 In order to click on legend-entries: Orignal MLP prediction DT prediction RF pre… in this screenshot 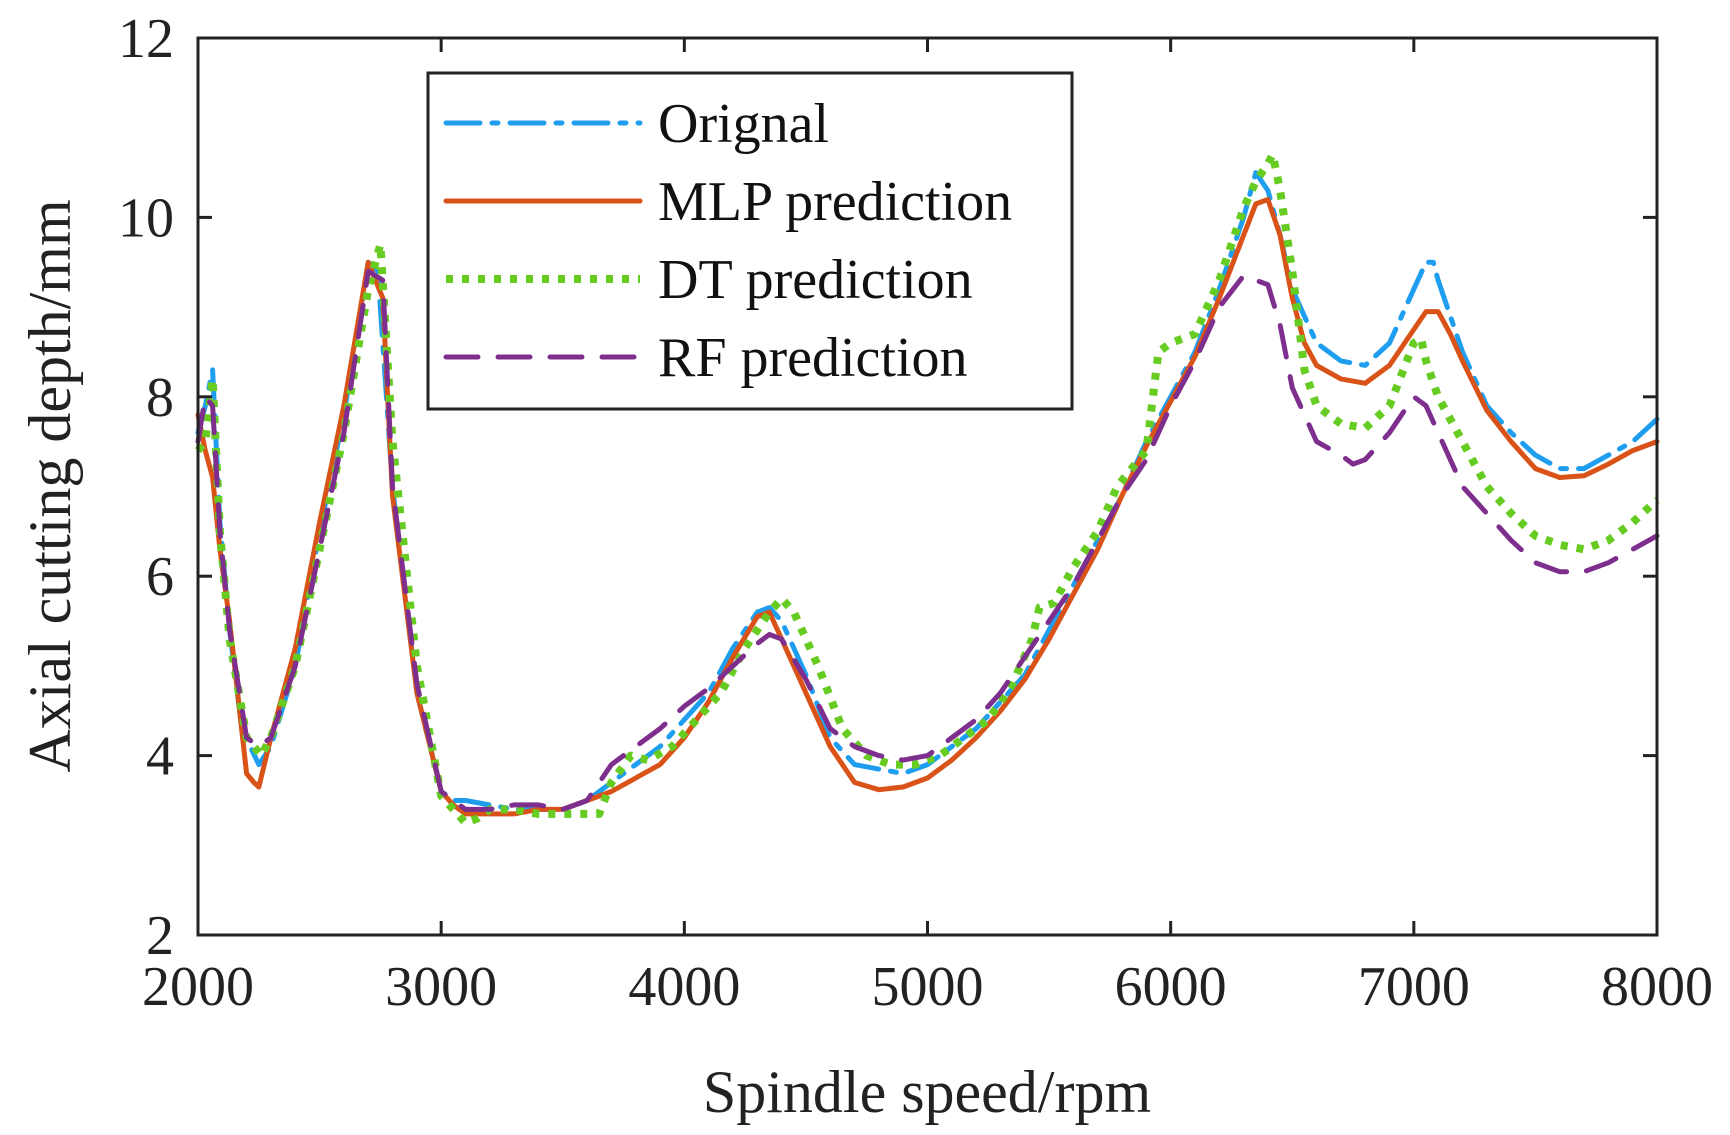, I will do `click(727, 241)`.